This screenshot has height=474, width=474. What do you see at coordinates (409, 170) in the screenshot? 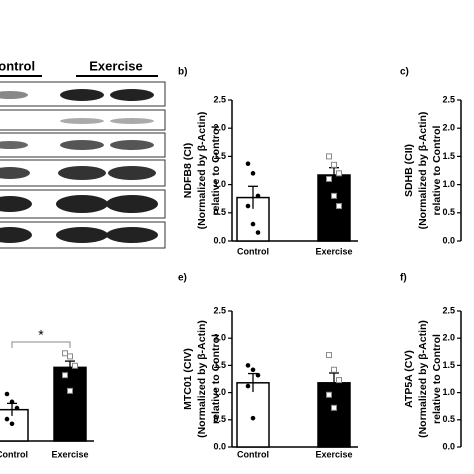
I see `y-axis-label: SDHB (CII)` at bounding box center [409, 170].